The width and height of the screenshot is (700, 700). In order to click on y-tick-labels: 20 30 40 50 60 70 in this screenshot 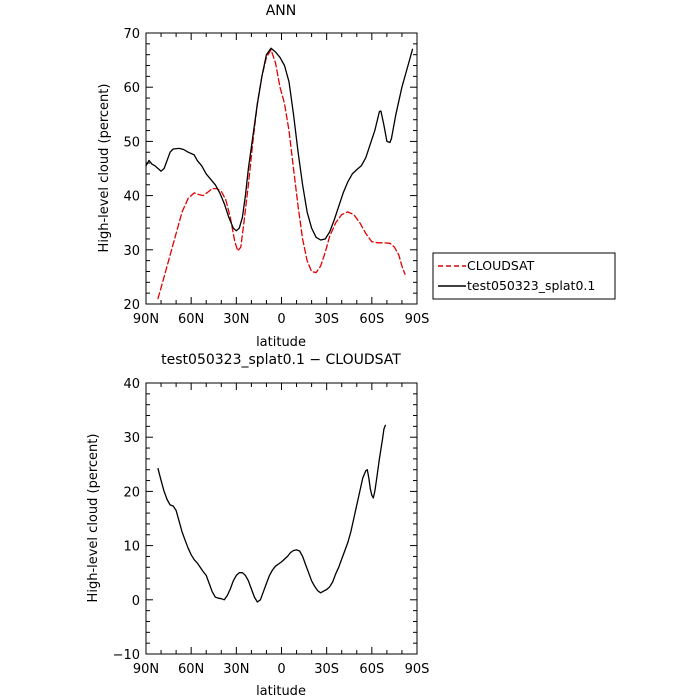, I will do `click(131, 170)`.